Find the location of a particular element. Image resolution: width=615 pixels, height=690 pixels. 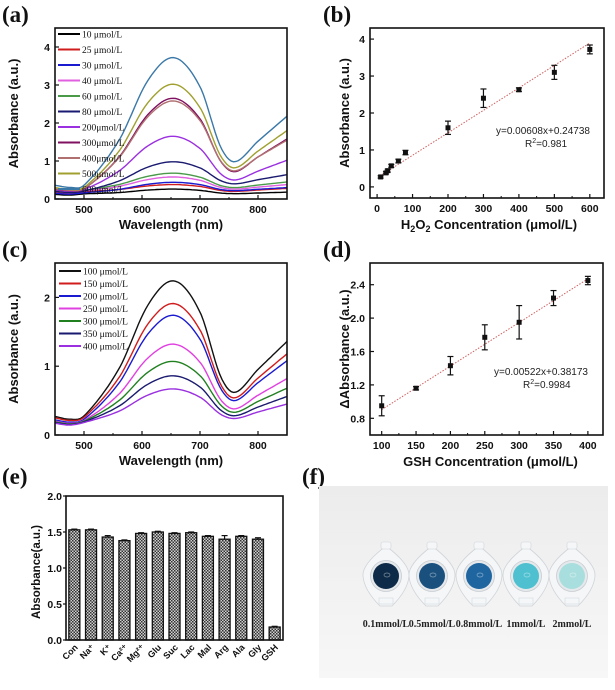

y-tick-label: 1 is located at coordinates (362, 151).